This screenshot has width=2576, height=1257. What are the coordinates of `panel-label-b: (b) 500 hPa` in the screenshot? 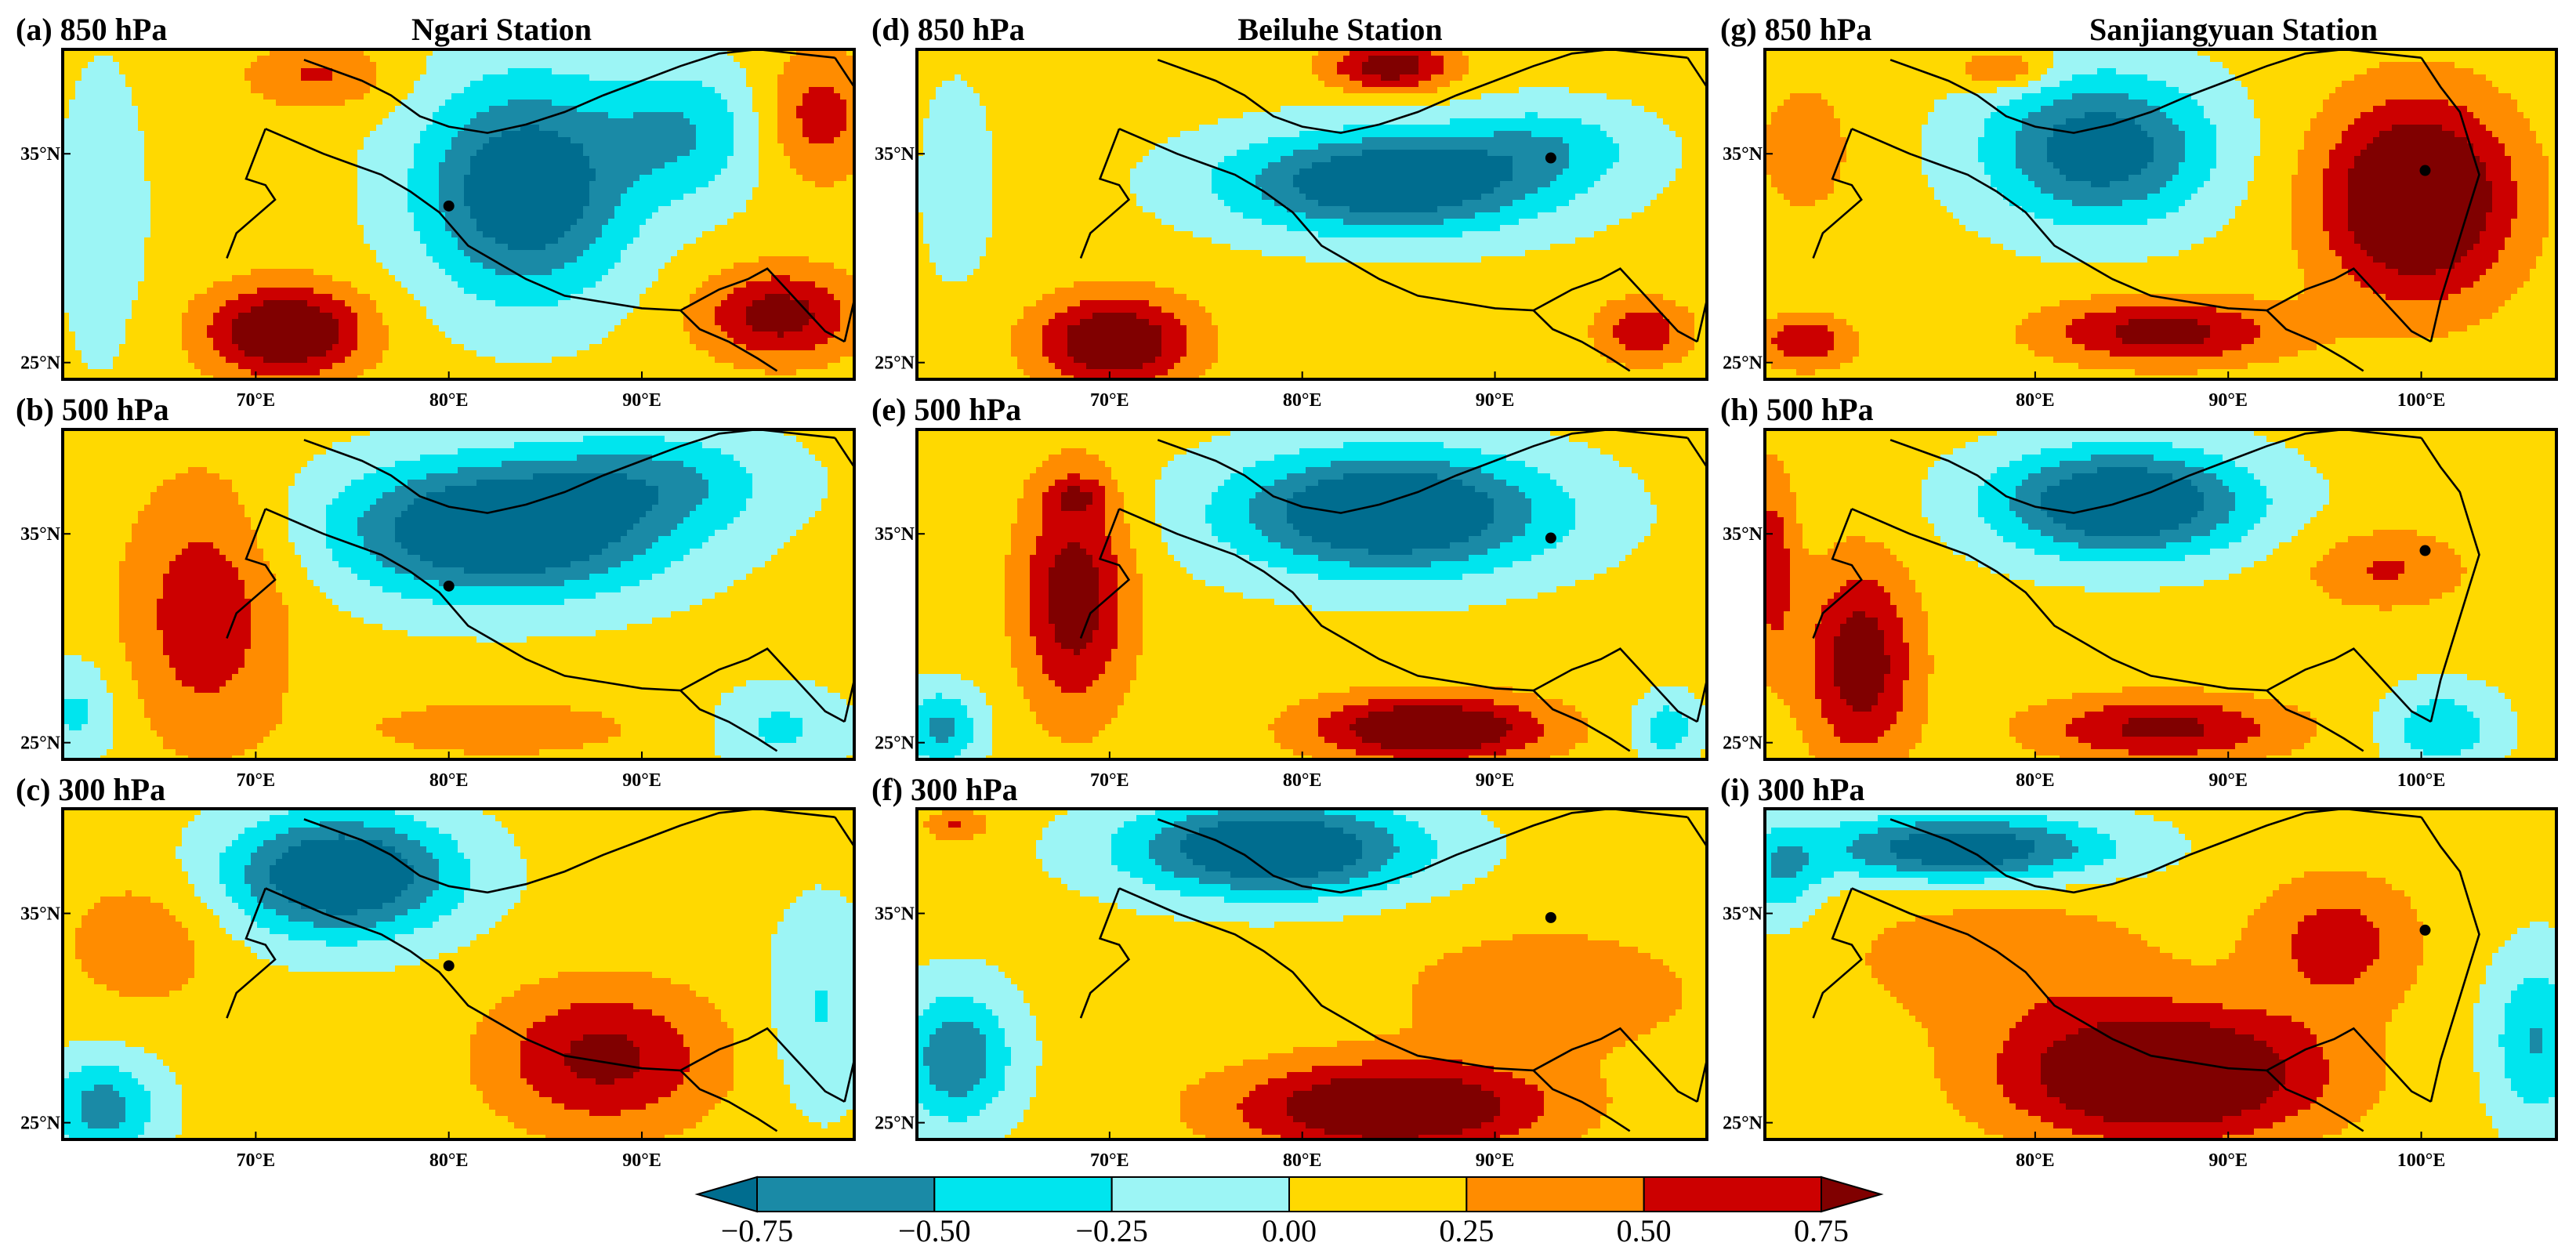 It's located at (92, 409).